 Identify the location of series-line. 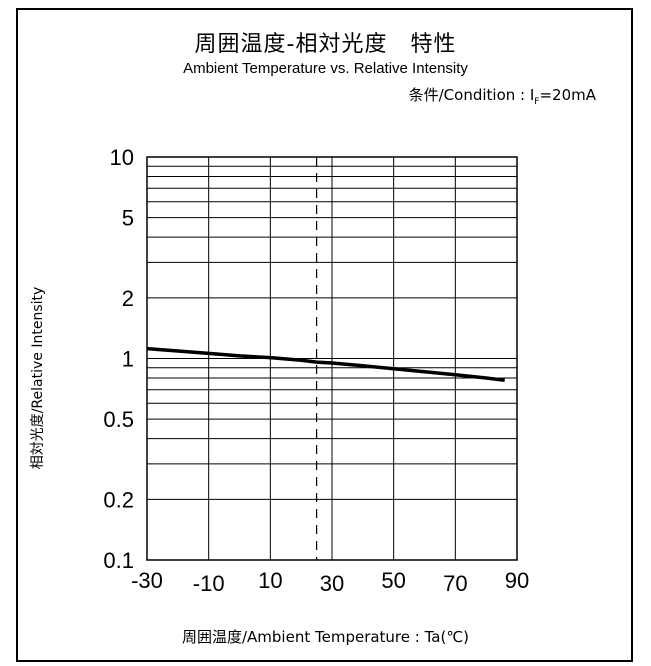
(325, 364).